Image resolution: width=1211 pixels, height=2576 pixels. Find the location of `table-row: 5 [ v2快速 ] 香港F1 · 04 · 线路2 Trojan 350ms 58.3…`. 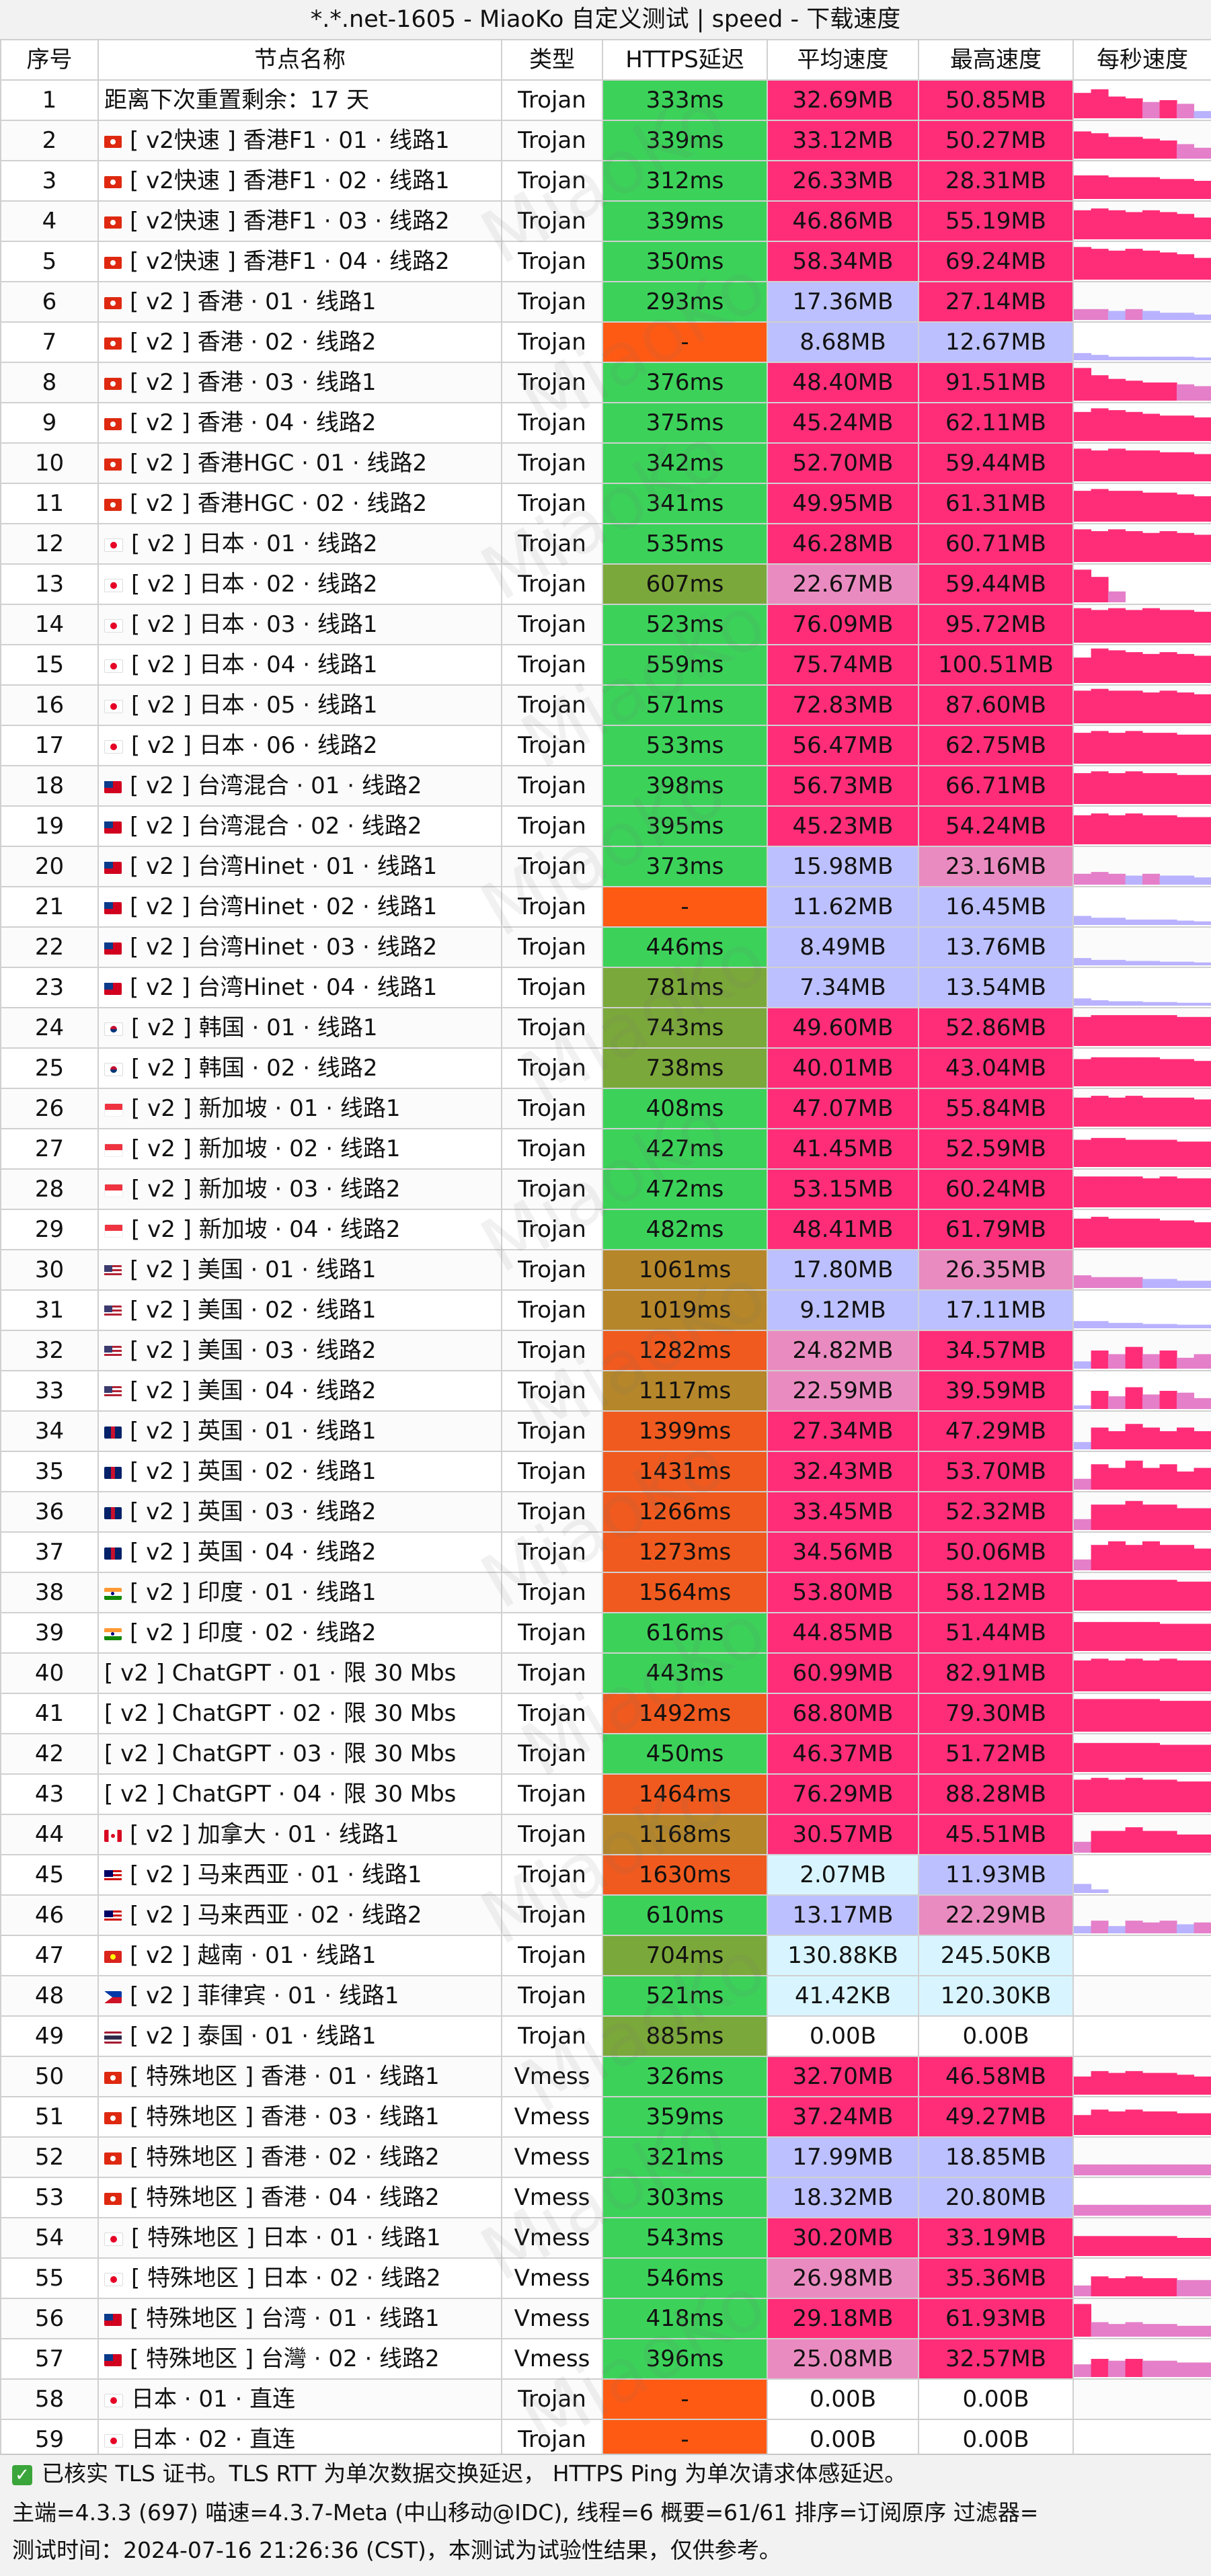

table-row: 5 [ v2快速 ] 香港F1 · 04 · 线路2 Trojan 350ms 58.3… is located at coordinates (605, 261).